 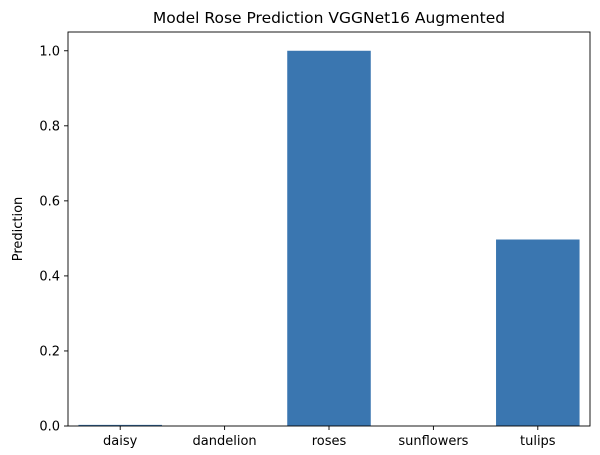 I want to click on x-tick-label-roses: roses, so click(x=329, y=441).